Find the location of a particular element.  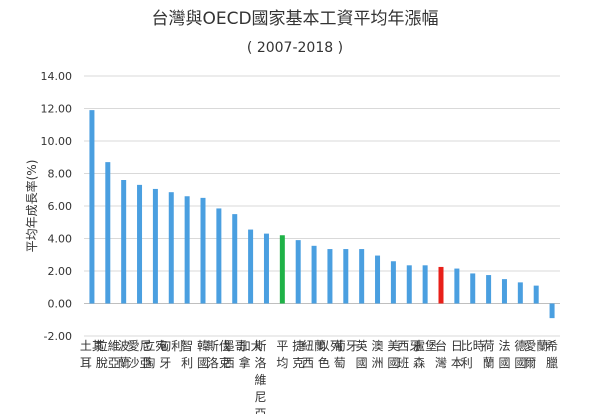

y-tick-label: 6.00 is located at coordinates (60, 206).